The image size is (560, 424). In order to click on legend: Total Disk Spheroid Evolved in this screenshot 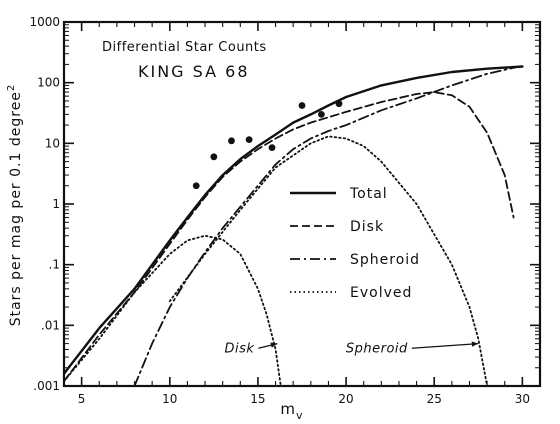, I will do `click(355, 243)`.